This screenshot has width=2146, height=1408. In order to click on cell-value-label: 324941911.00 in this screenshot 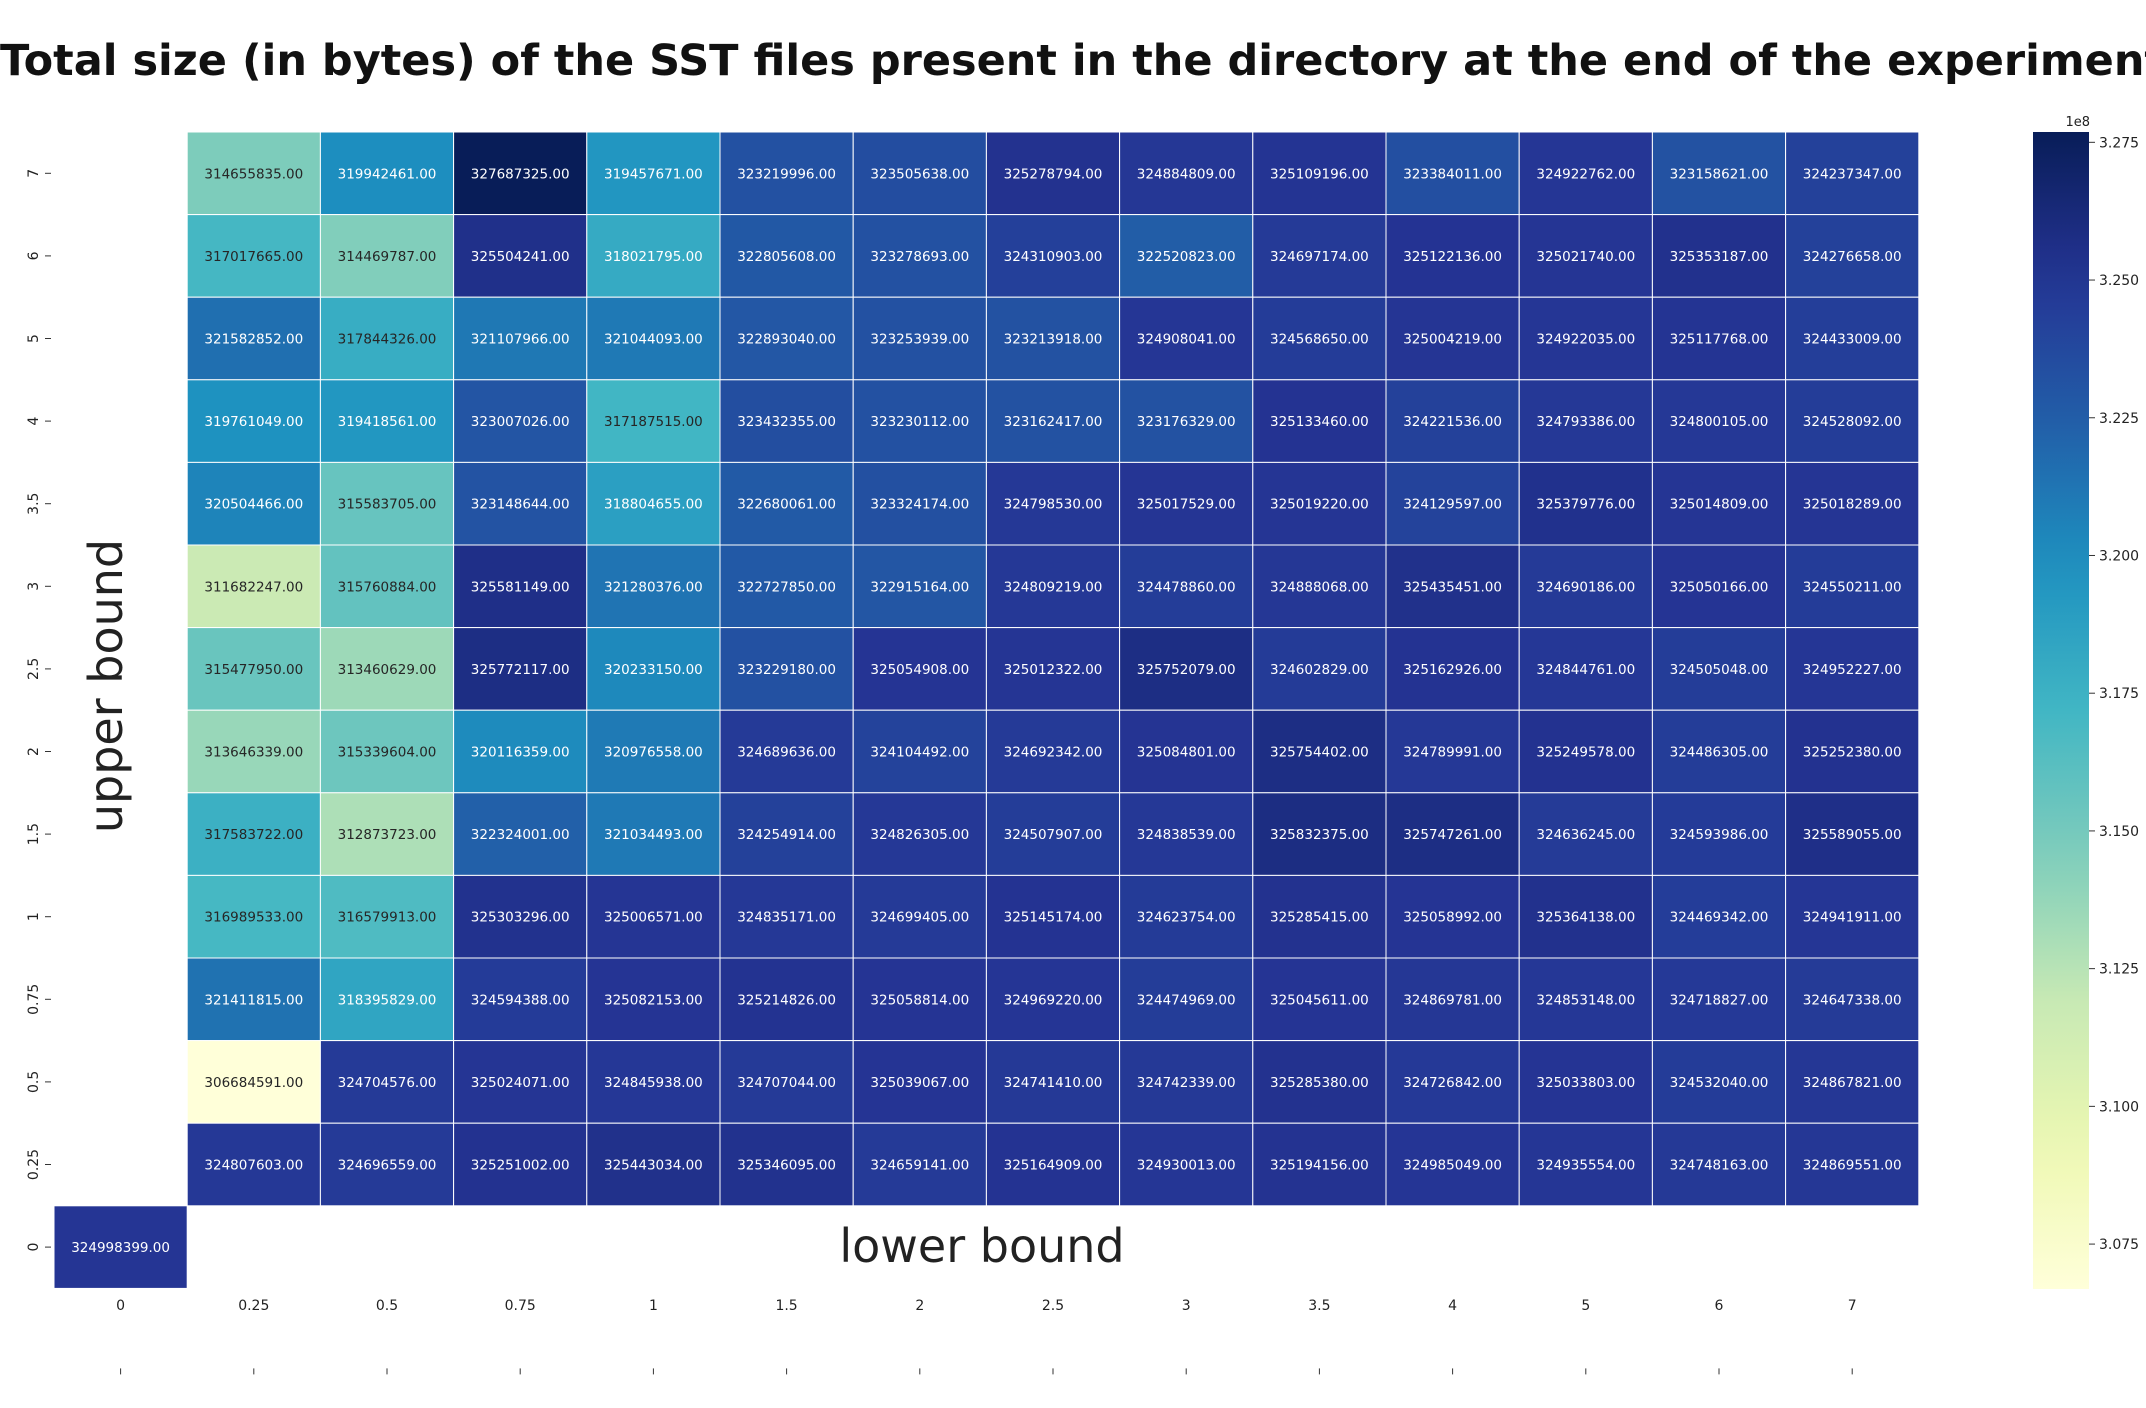, I will do `click(1852, 918)`.